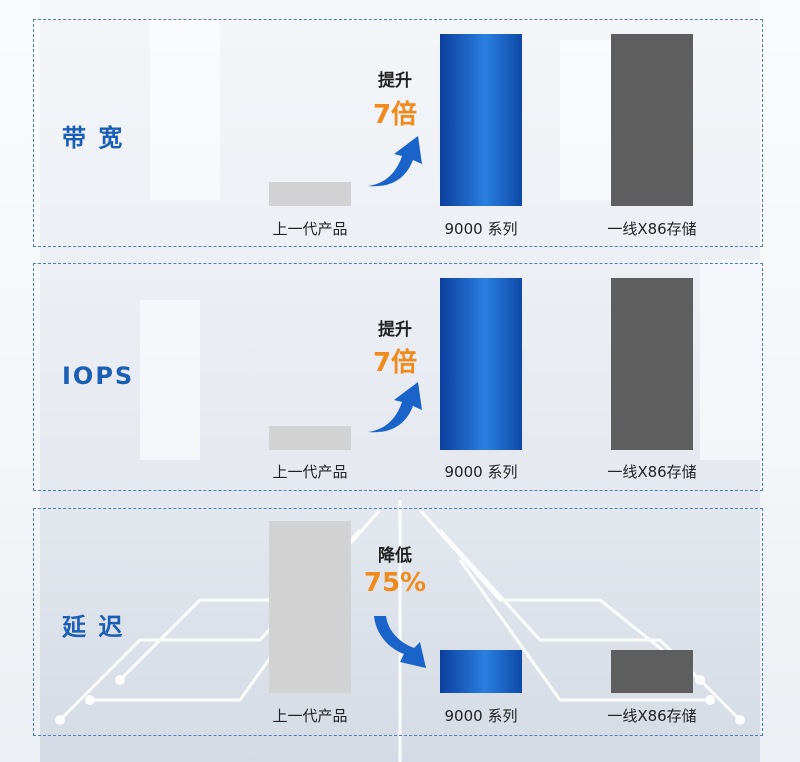  I want to click on bar-bandwidth-prev, so click(310, 194).